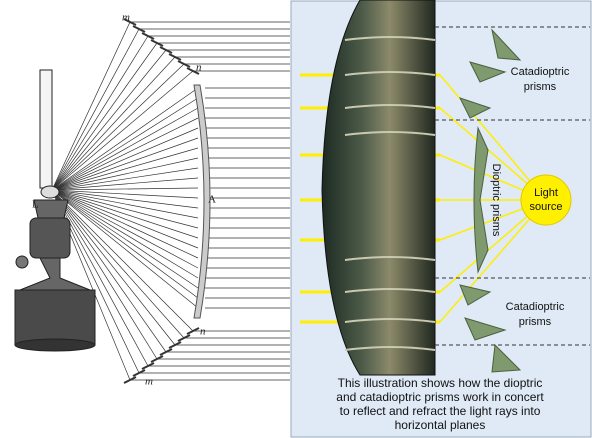 This screenshot has width=592, height=438. What do you see at coordinates (55, 345) in the screenshot?
I see `base-foot` at bounding box center [55, 345].